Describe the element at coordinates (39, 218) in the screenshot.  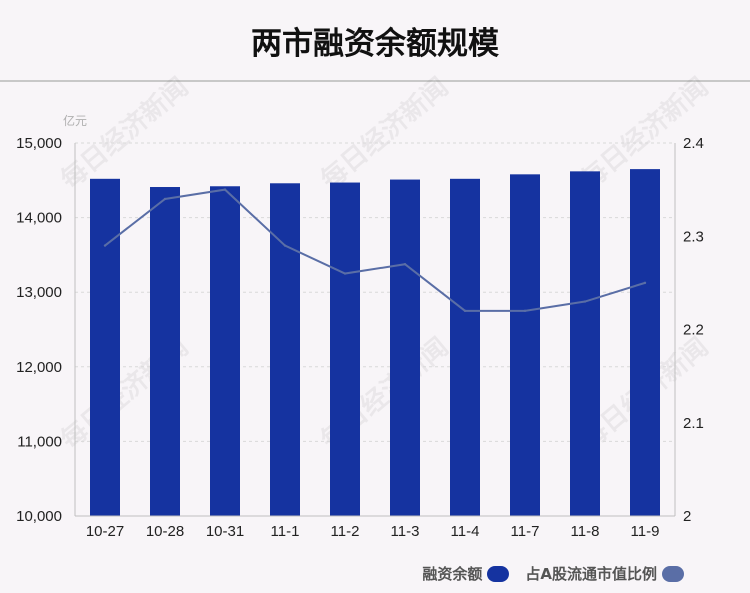
I see `y-left-tick-label: 14,000` at that location.